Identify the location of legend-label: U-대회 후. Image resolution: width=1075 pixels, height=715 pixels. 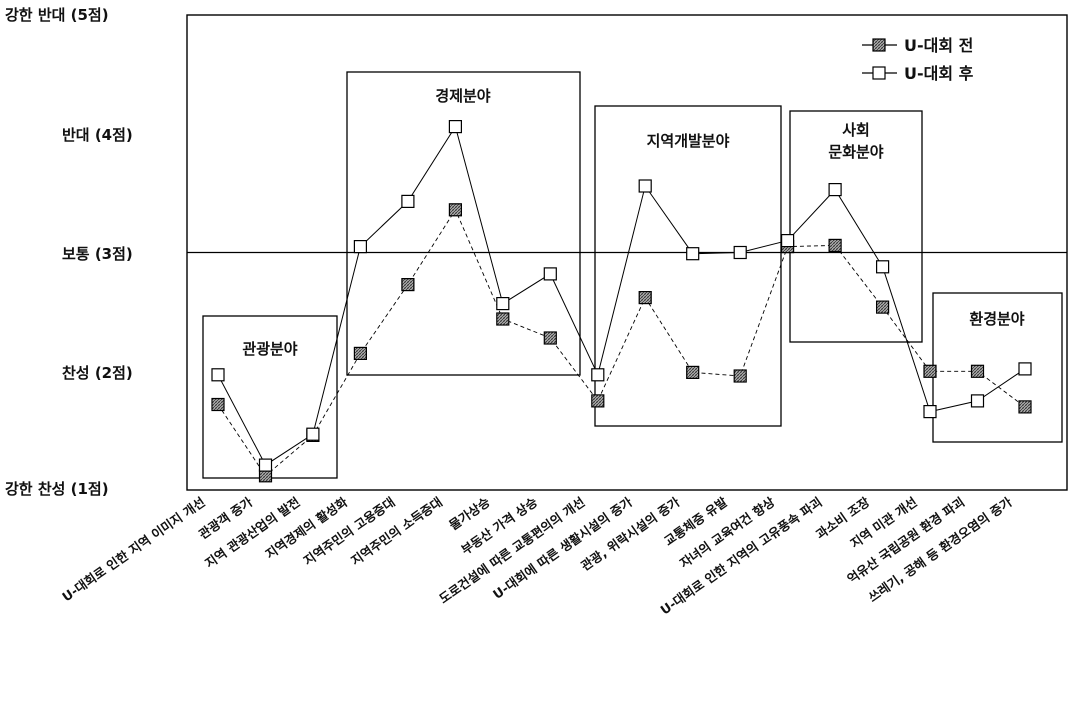
(939, 73).